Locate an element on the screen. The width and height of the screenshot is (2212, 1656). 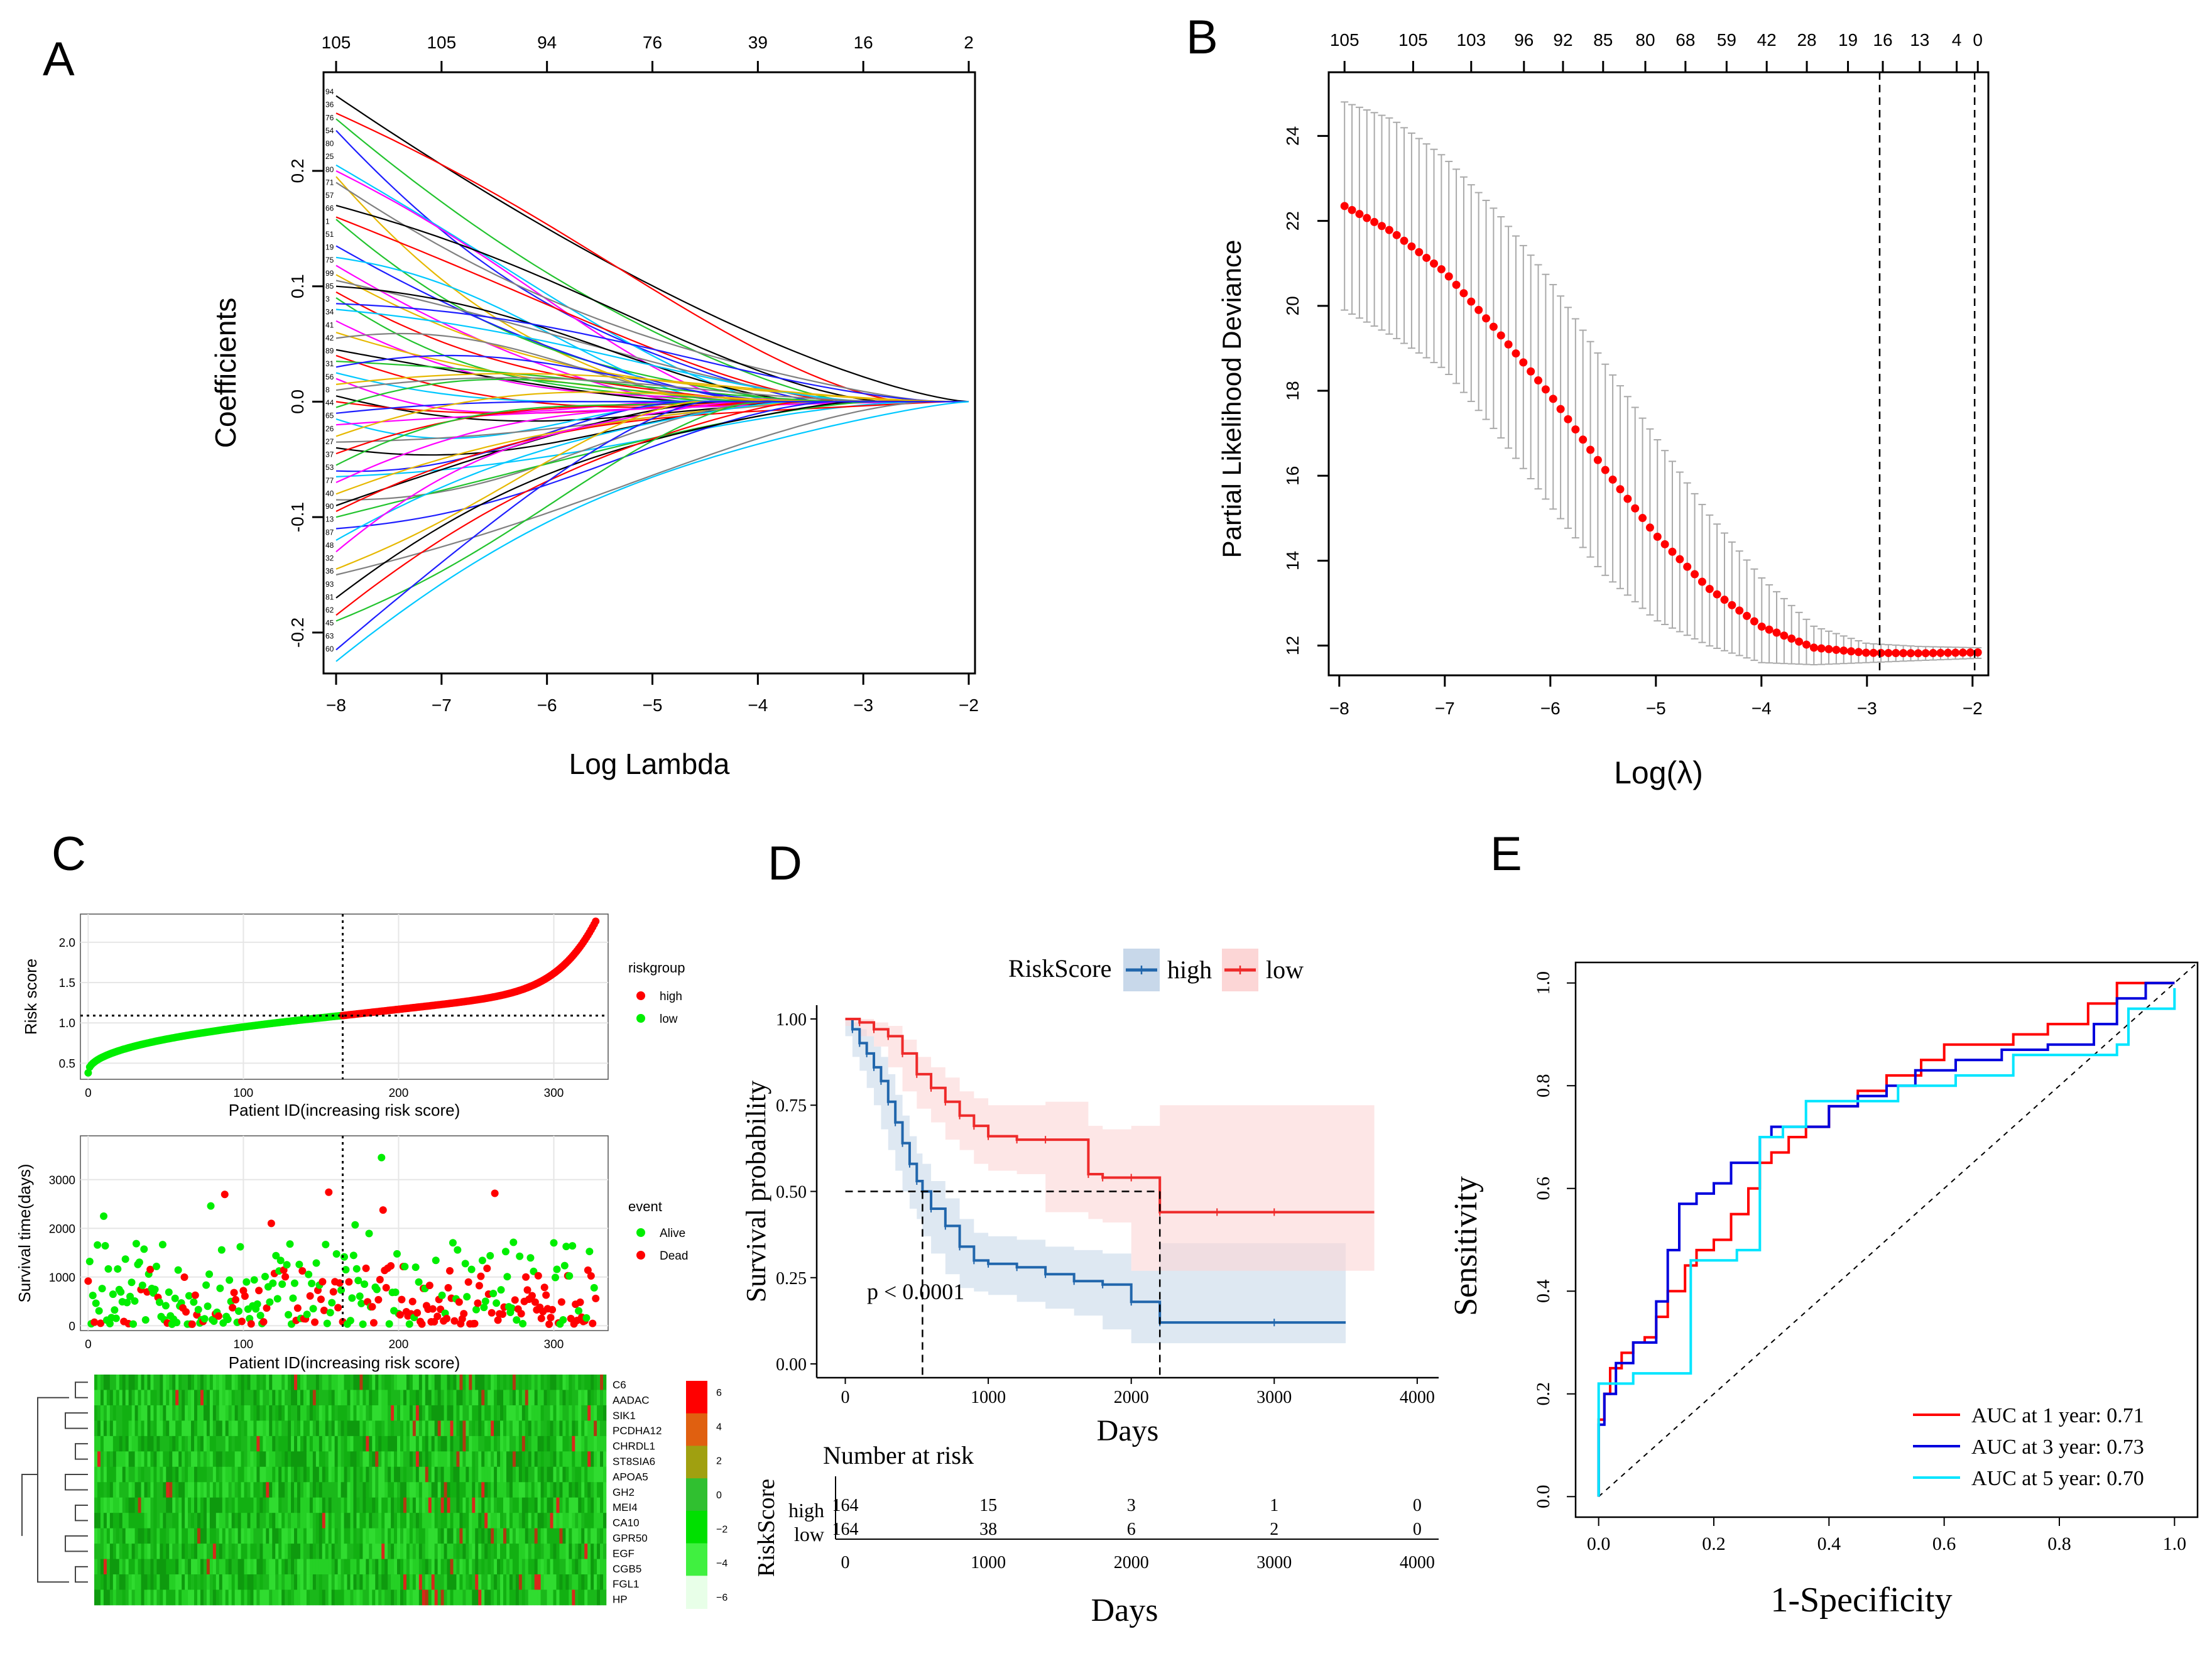
top-tick-label: 59 is located at coordinates (1726, 40).